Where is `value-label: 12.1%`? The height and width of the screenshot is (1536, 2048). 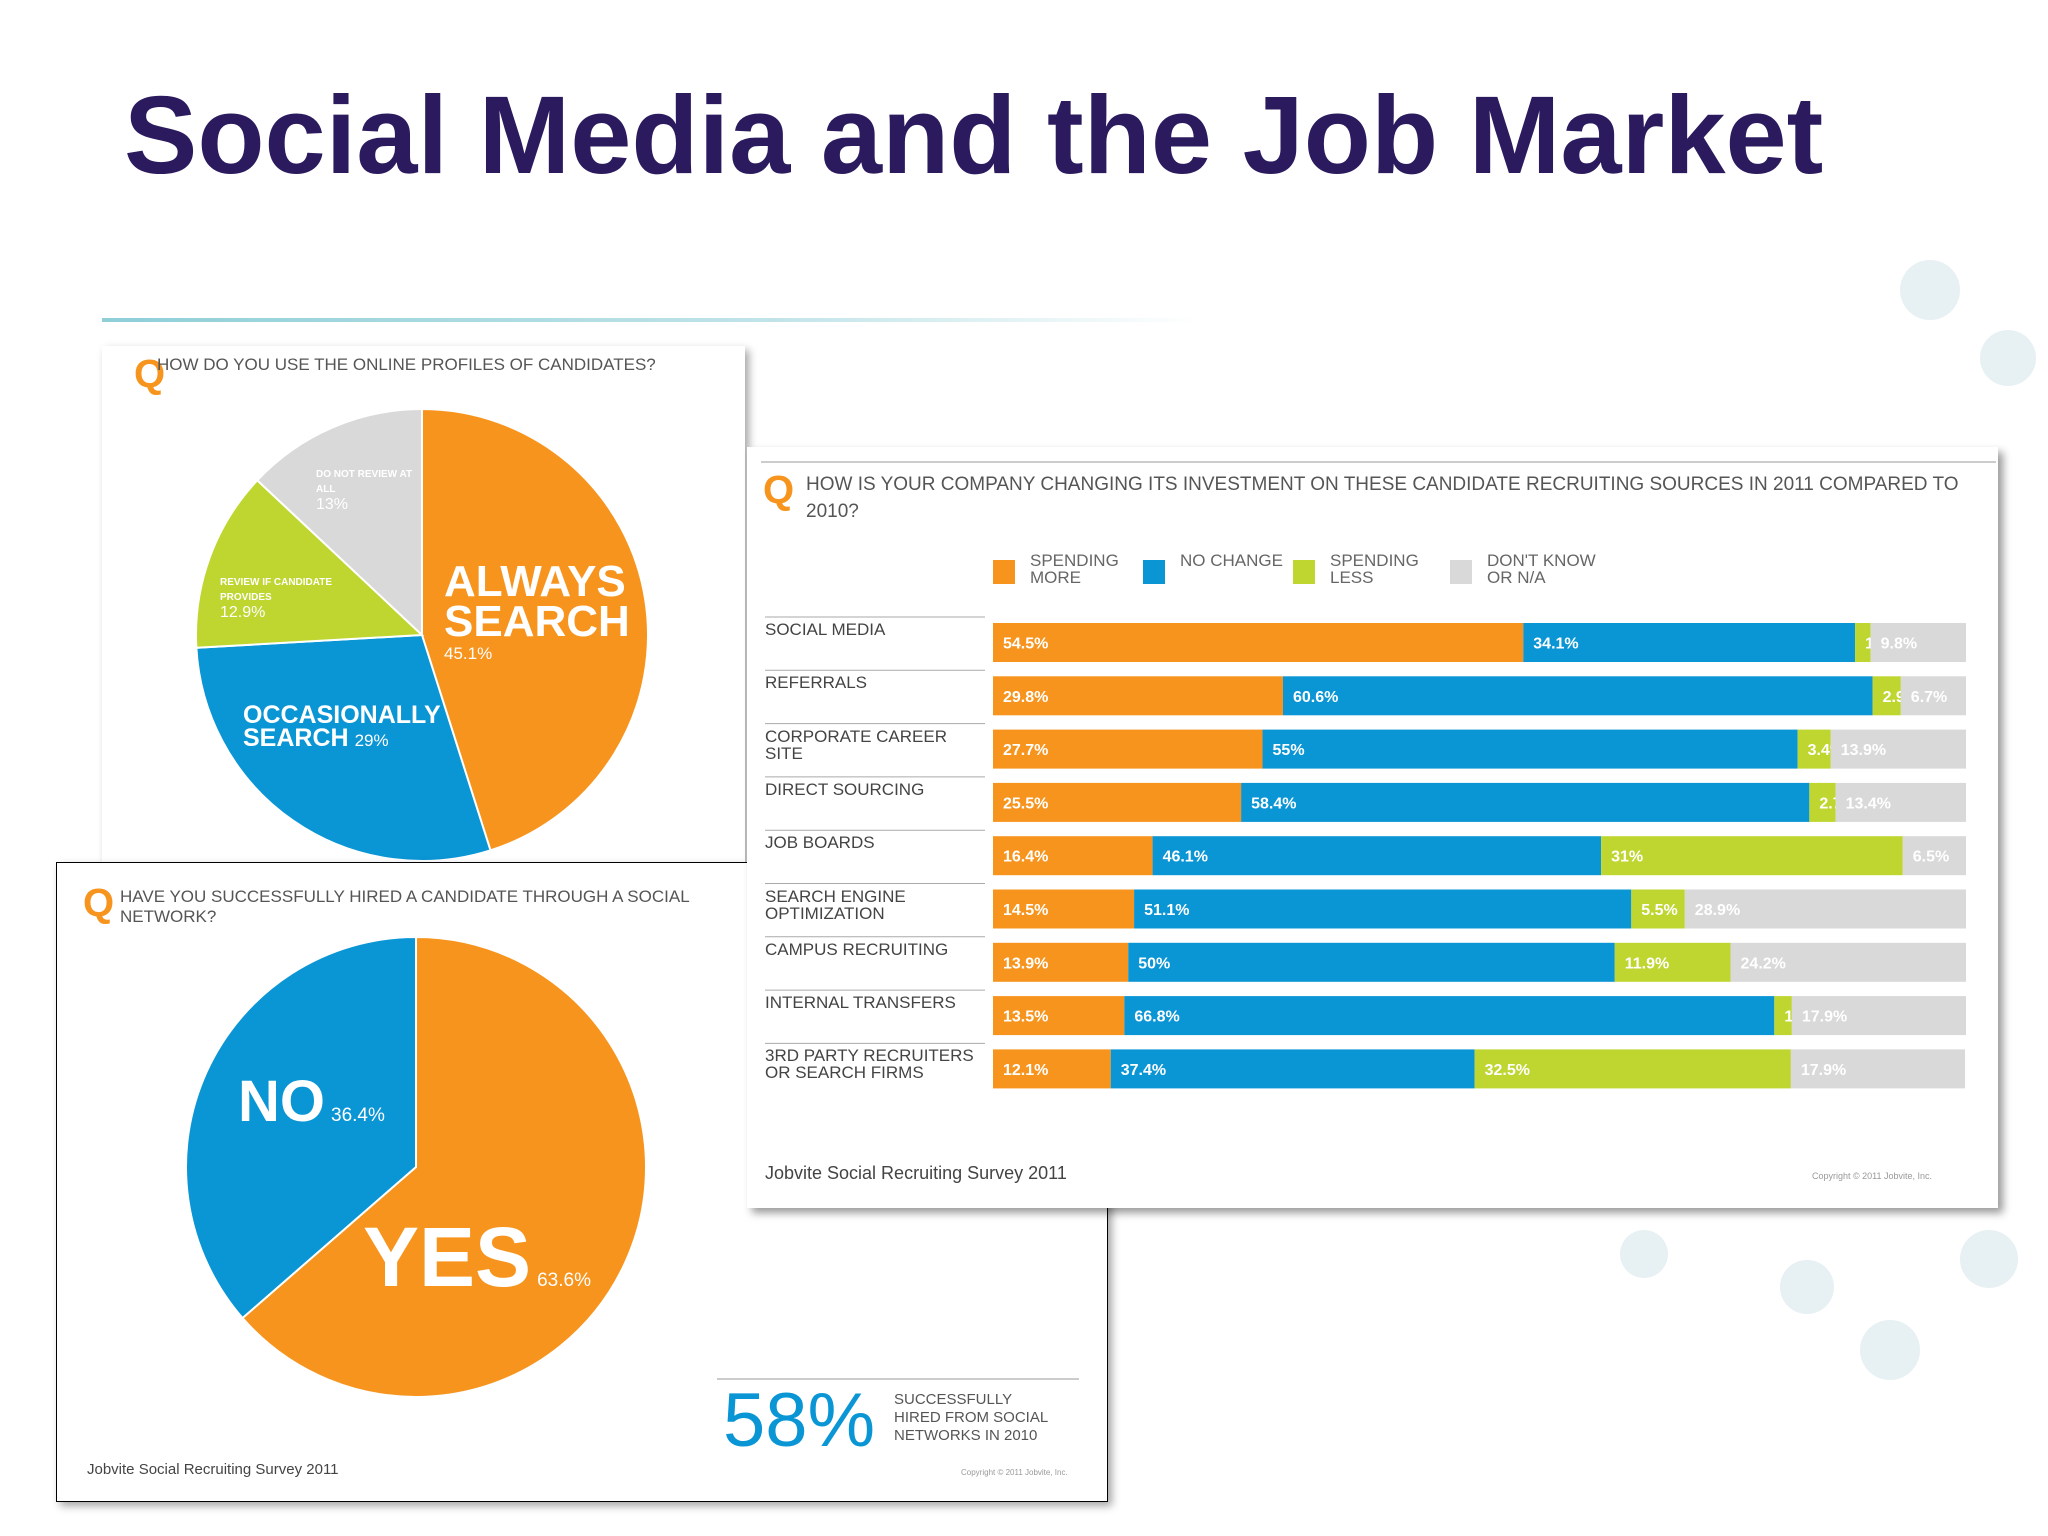 value-label: 12.1% is located at coordinates (1025, 1070).